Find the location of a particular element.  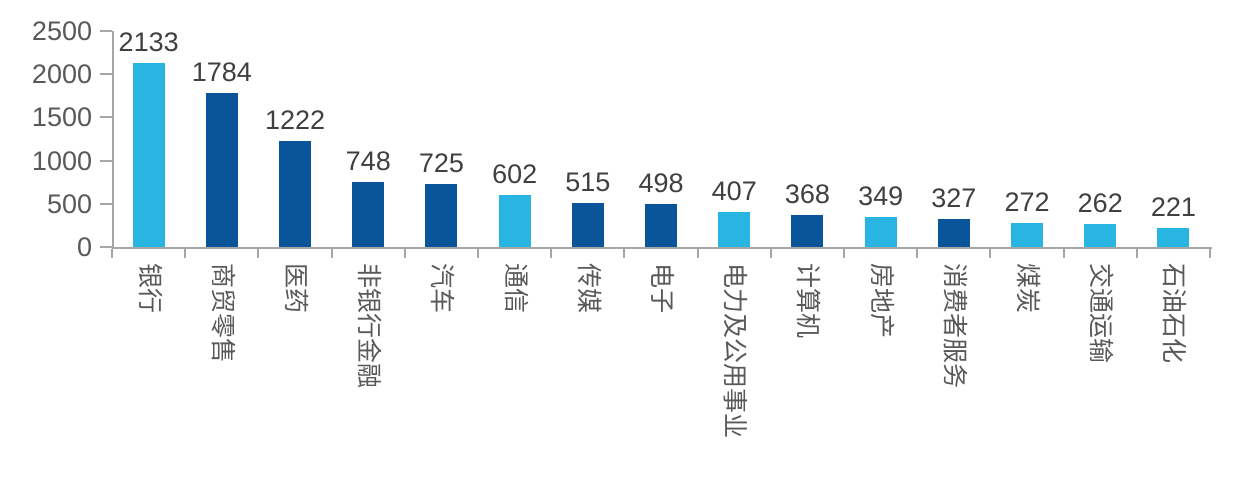

bar-value-label: 327 is located at coordinates (954, 198).